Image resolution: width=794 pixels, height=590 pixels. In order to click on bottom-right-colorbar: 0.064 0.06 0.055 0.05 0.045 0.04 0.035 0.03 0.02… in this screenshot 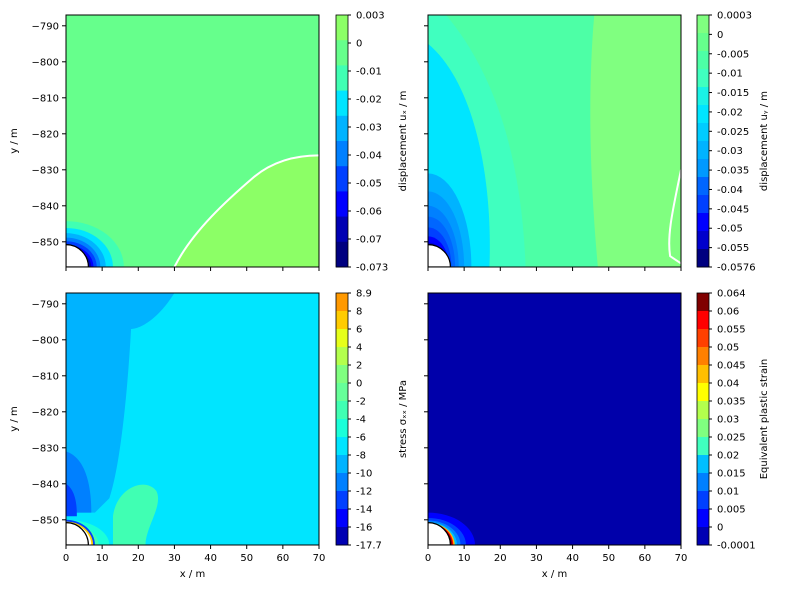, I will do `click(733, 420)`.